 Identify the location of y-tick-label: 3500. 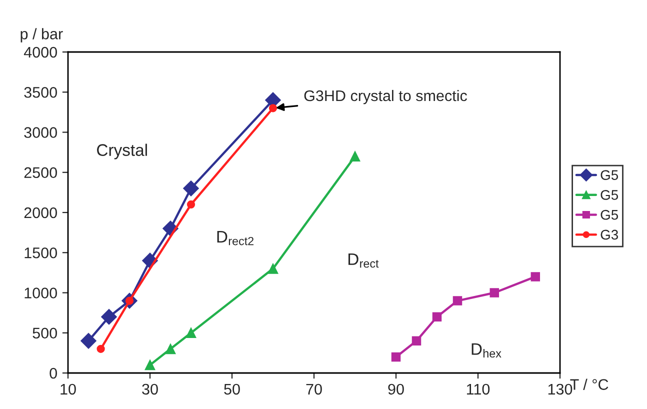
(40, 92).